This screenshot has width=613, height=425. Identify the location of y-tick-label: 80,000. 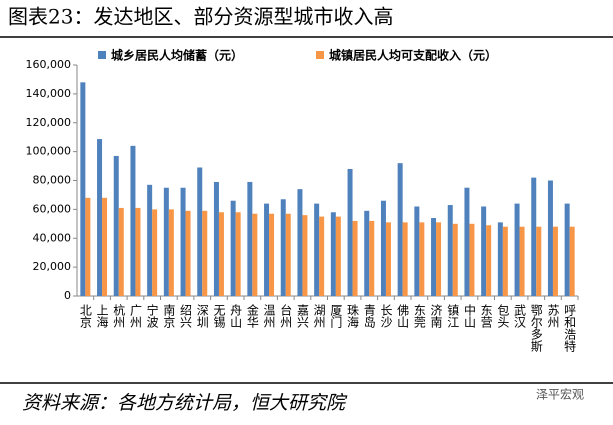
(52, 180).